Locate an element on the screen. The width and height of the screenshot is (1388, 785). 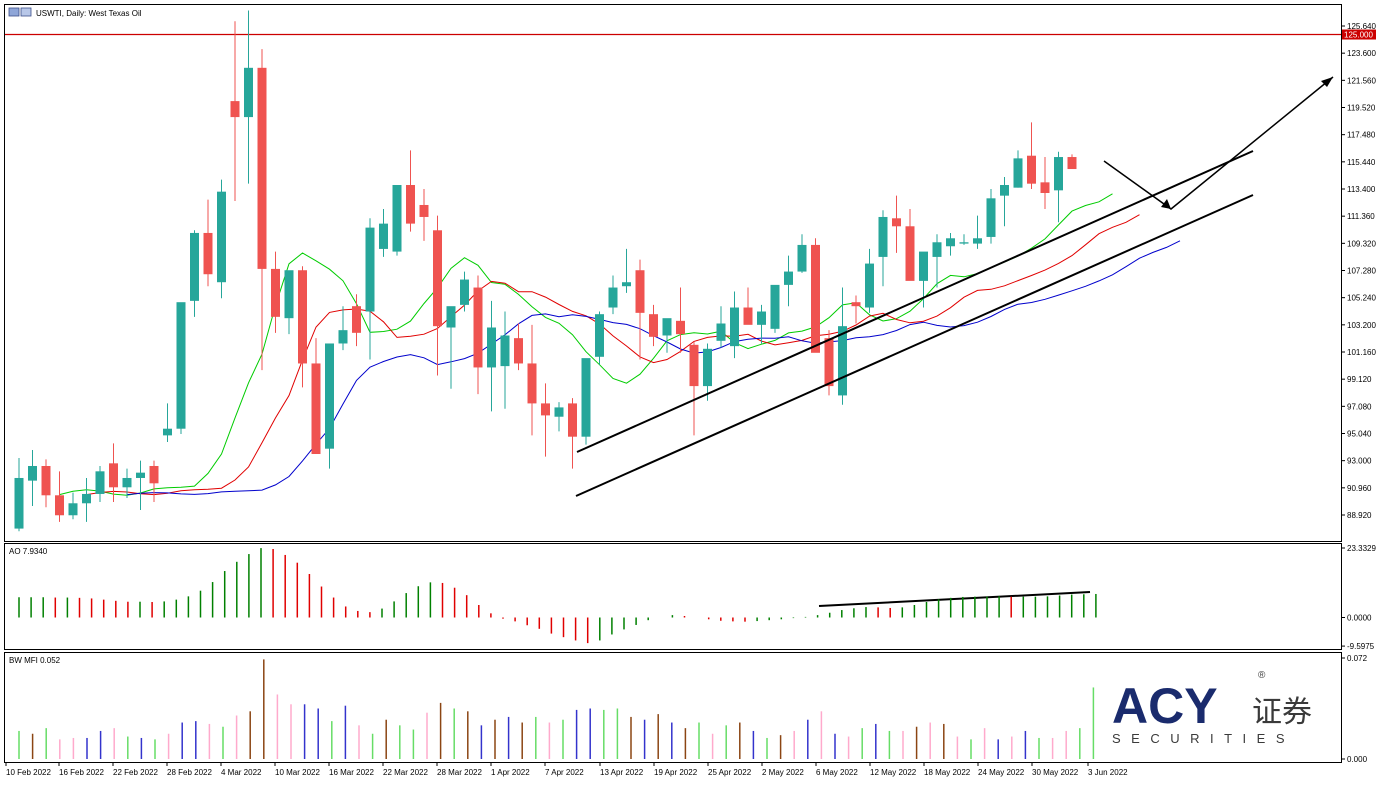
price-tick-label: 119.520 is located at coordinates (1361, 108).